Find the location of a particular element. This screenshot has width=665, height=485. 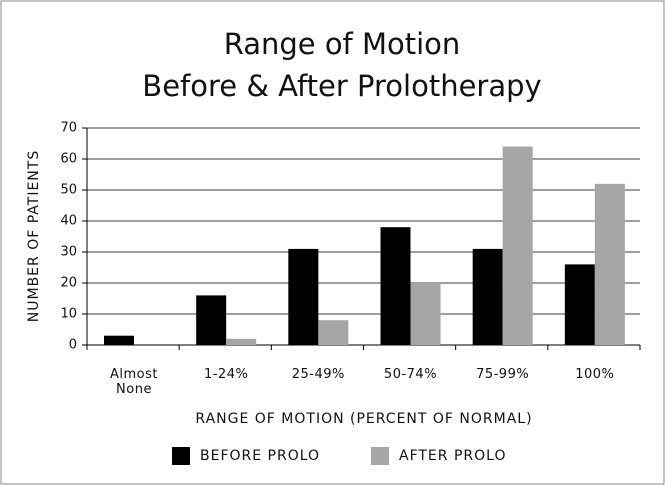

y-tick-label: 60 is located at coordinates (68, 159).